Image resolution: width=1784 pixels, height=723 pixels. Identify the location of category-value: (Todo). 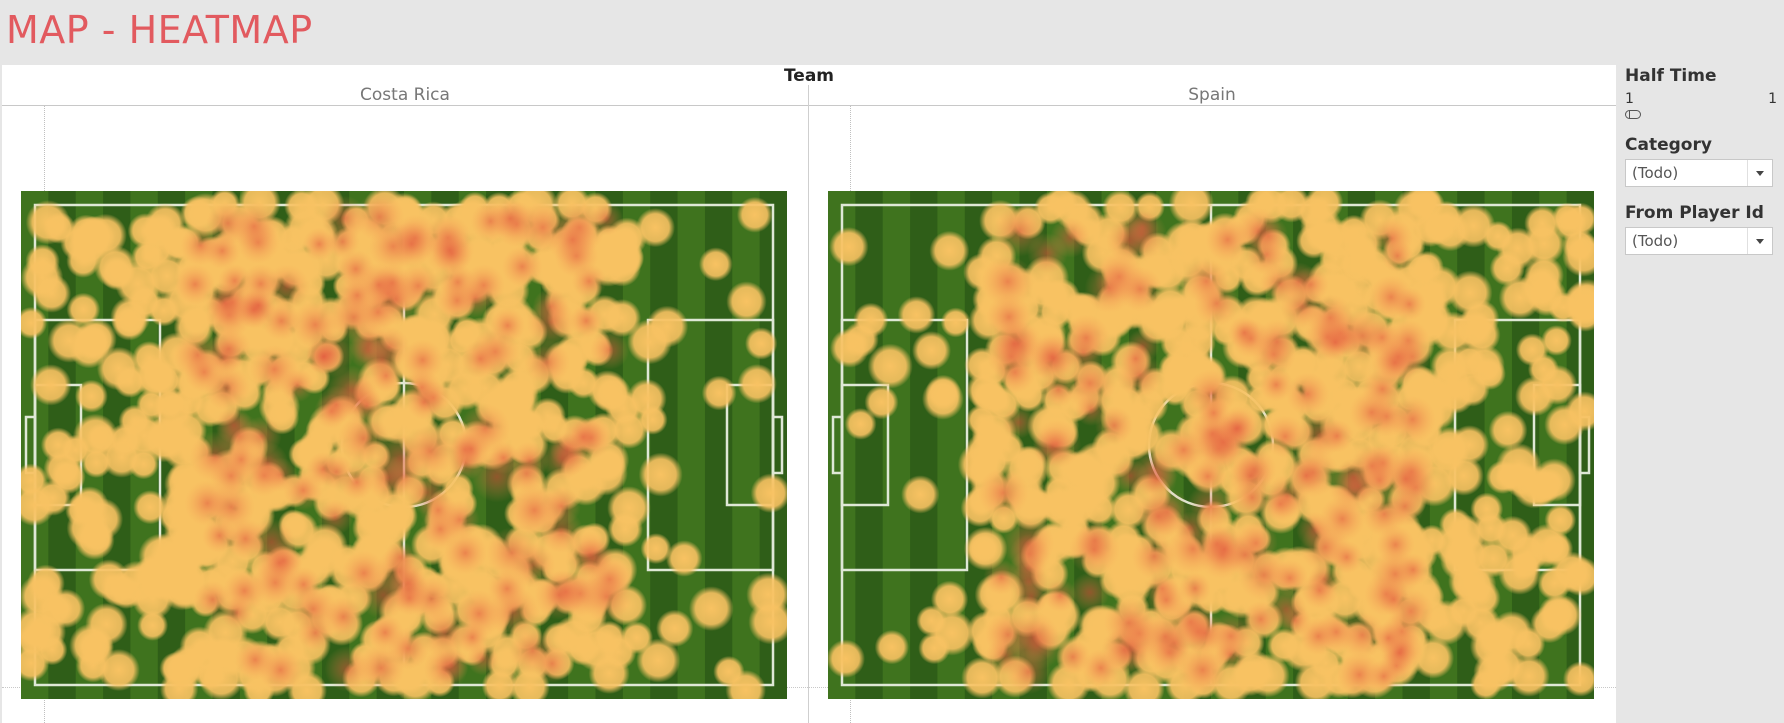
(1655, 173).